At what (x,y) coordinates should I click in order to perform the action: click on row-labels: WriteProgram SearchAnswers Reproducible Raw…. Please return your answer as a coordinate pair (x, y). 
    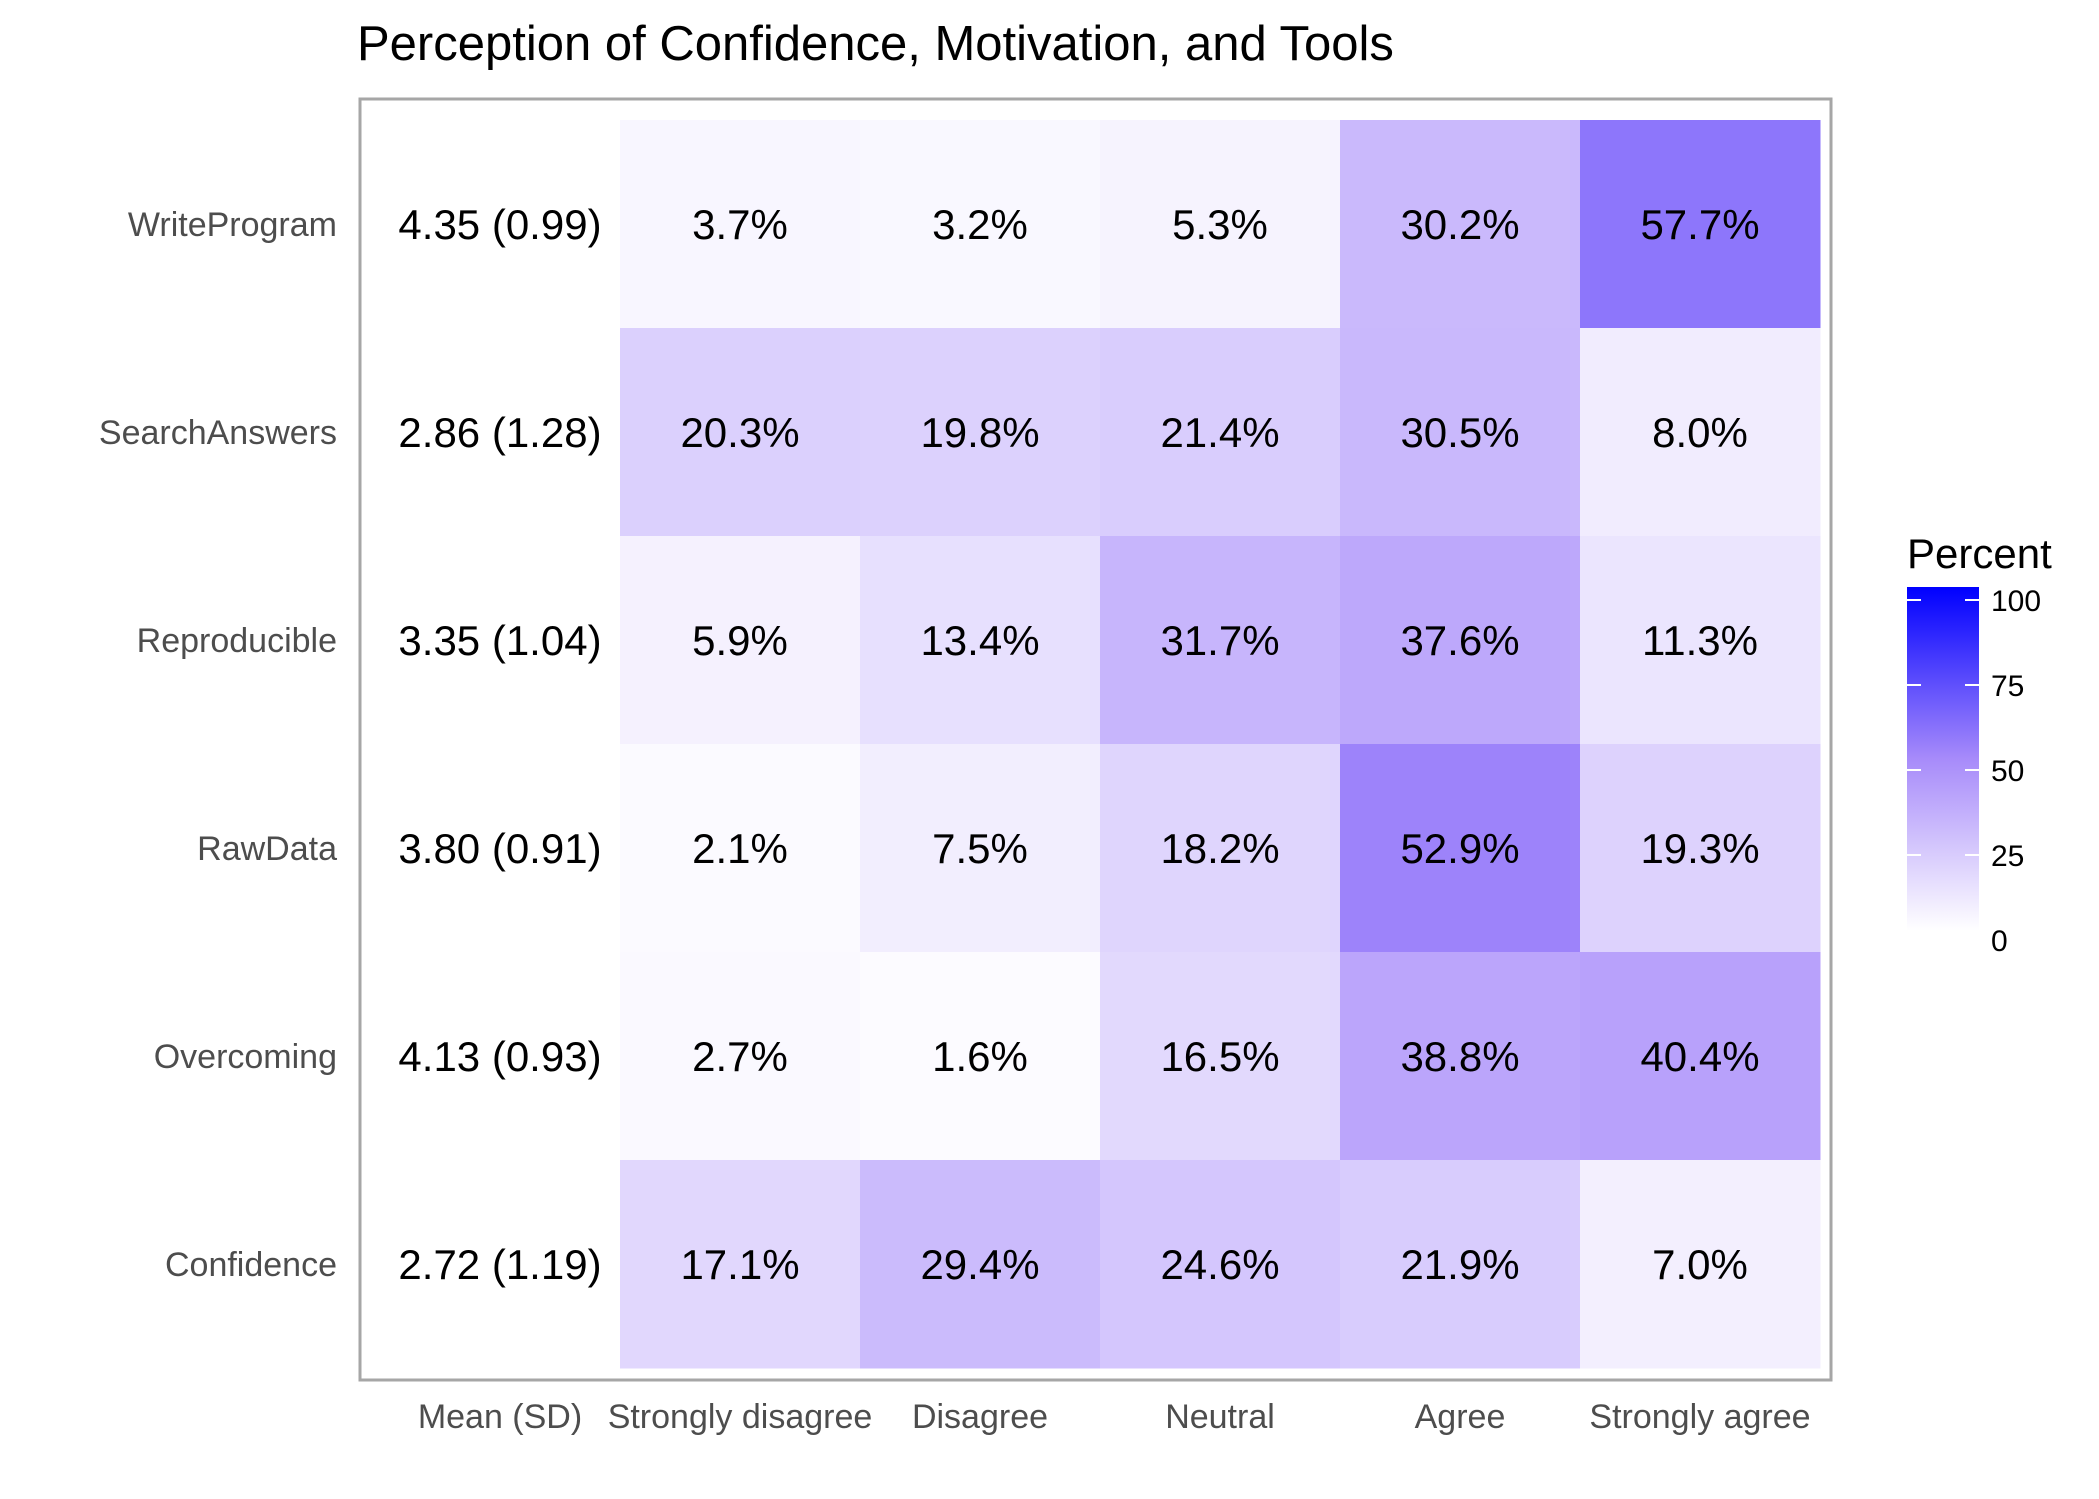
    Looking at the image, I should click on (218, 745).